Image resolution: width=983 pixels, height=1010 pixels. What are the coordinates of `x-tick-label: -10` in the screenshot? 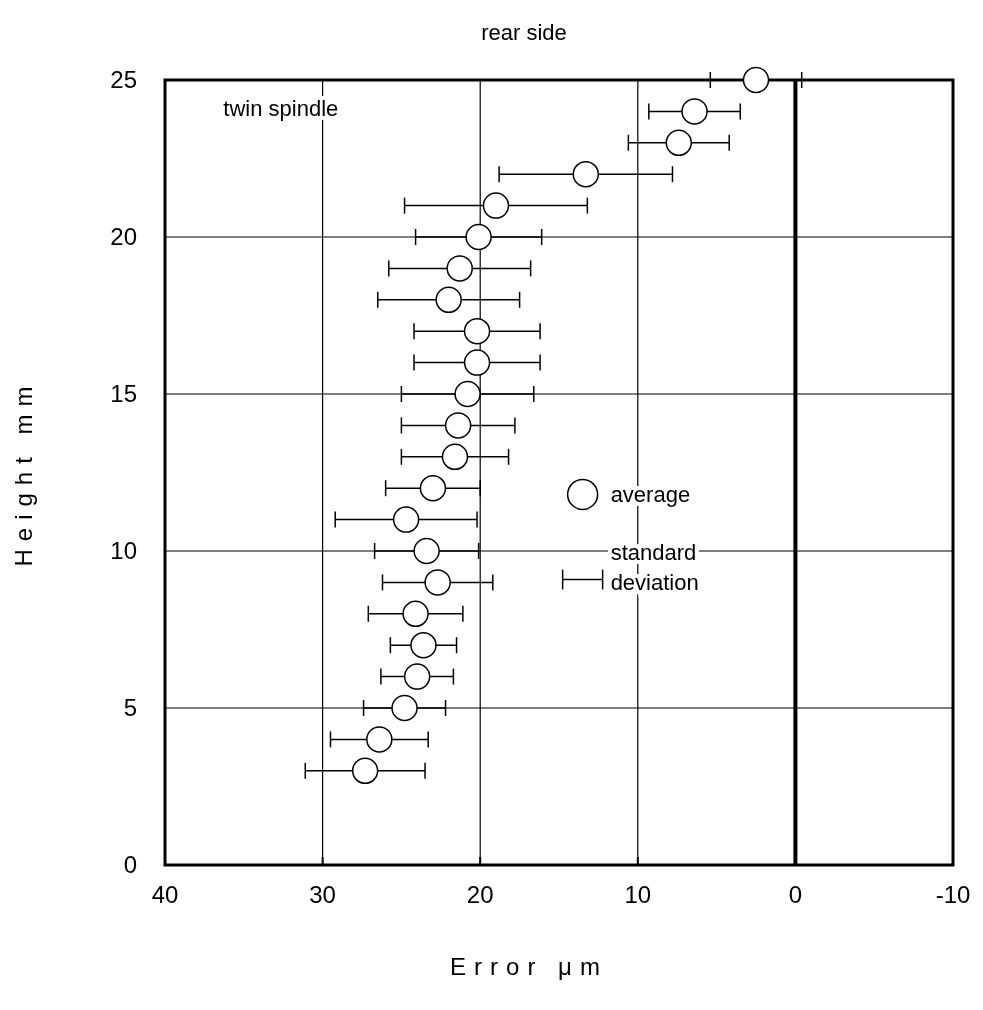 It's located at (953, 894).